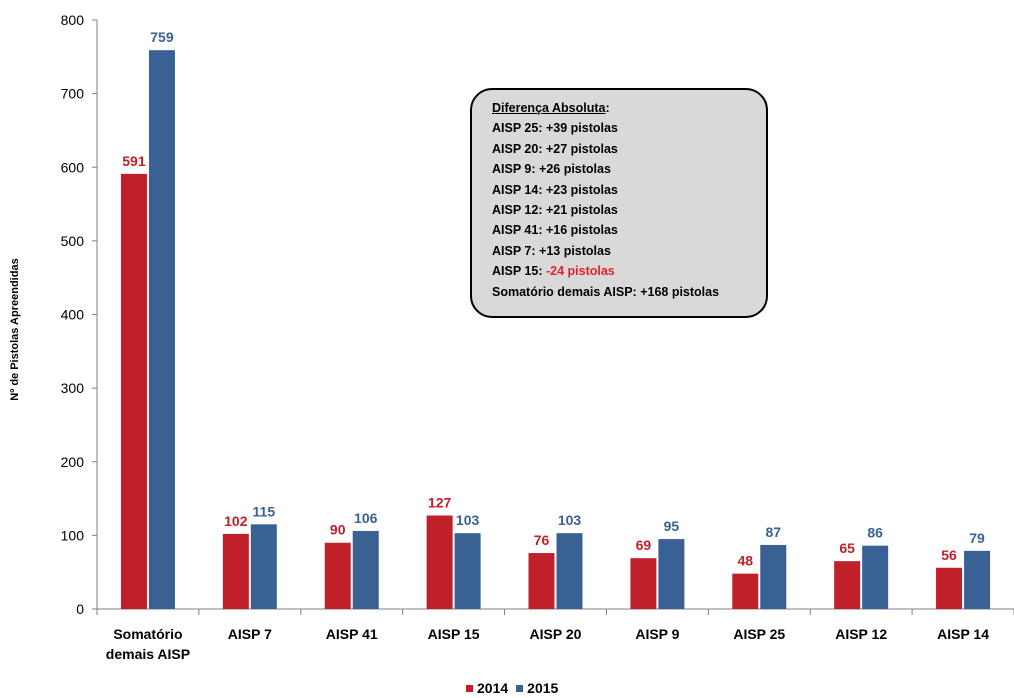  Describe the element at coordinates (581, 210) in the screenshot. I see `annotation-line-value: +21 pistolas` at that location.